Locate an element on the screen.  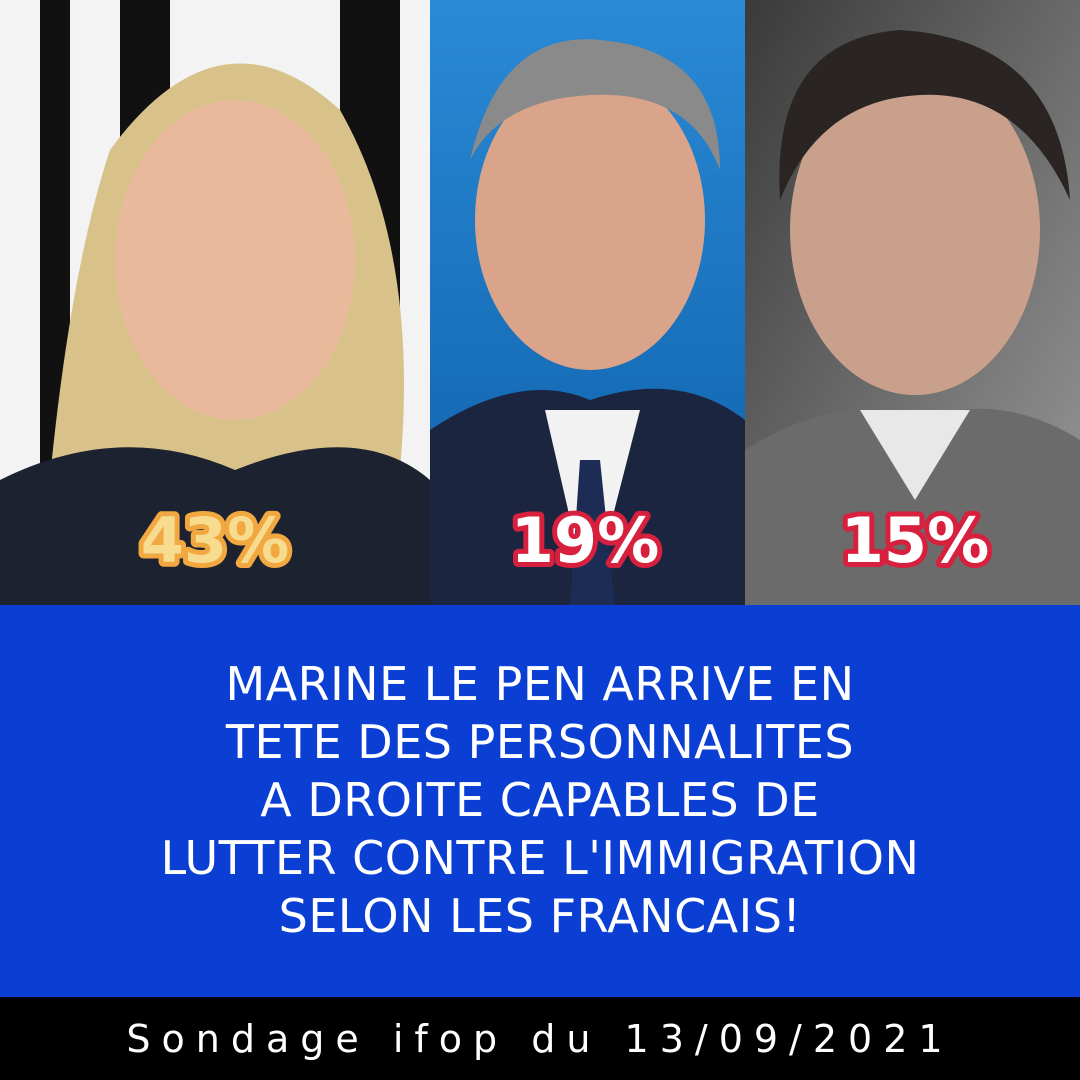
headline-line: MARINE LE PEN ARRIVE EN is located at coordinates (539, 684).